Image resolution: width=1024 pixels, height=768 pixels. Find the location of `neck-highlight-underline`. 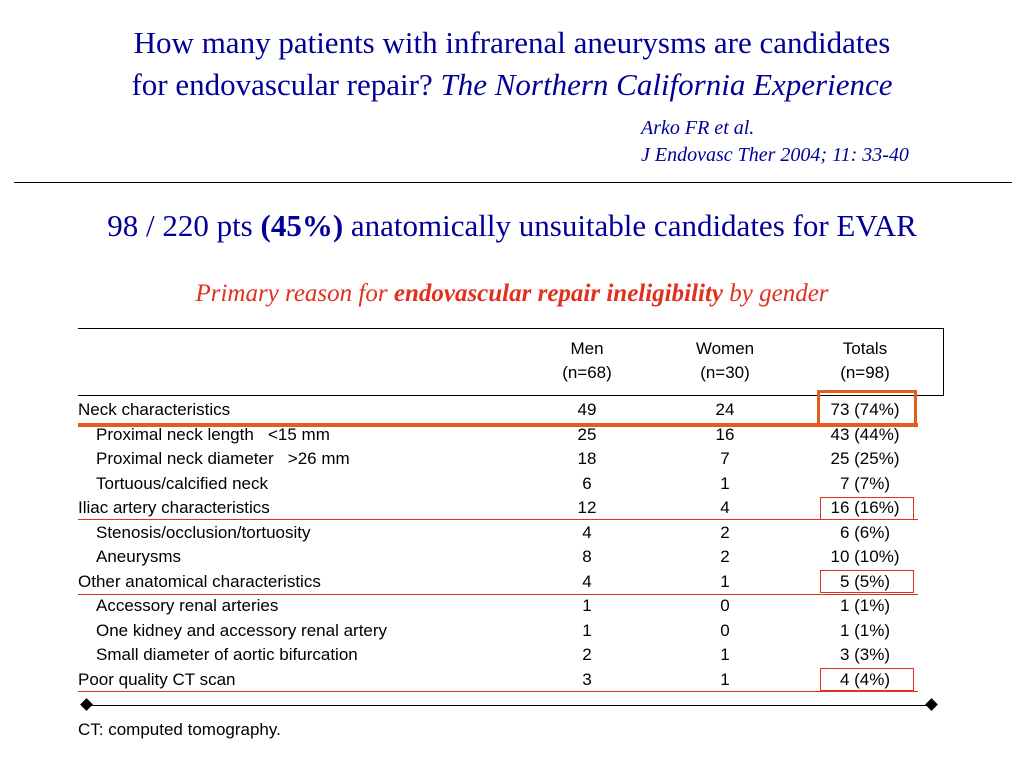

neck-highlight-underline is located at coordinates (498, 425).